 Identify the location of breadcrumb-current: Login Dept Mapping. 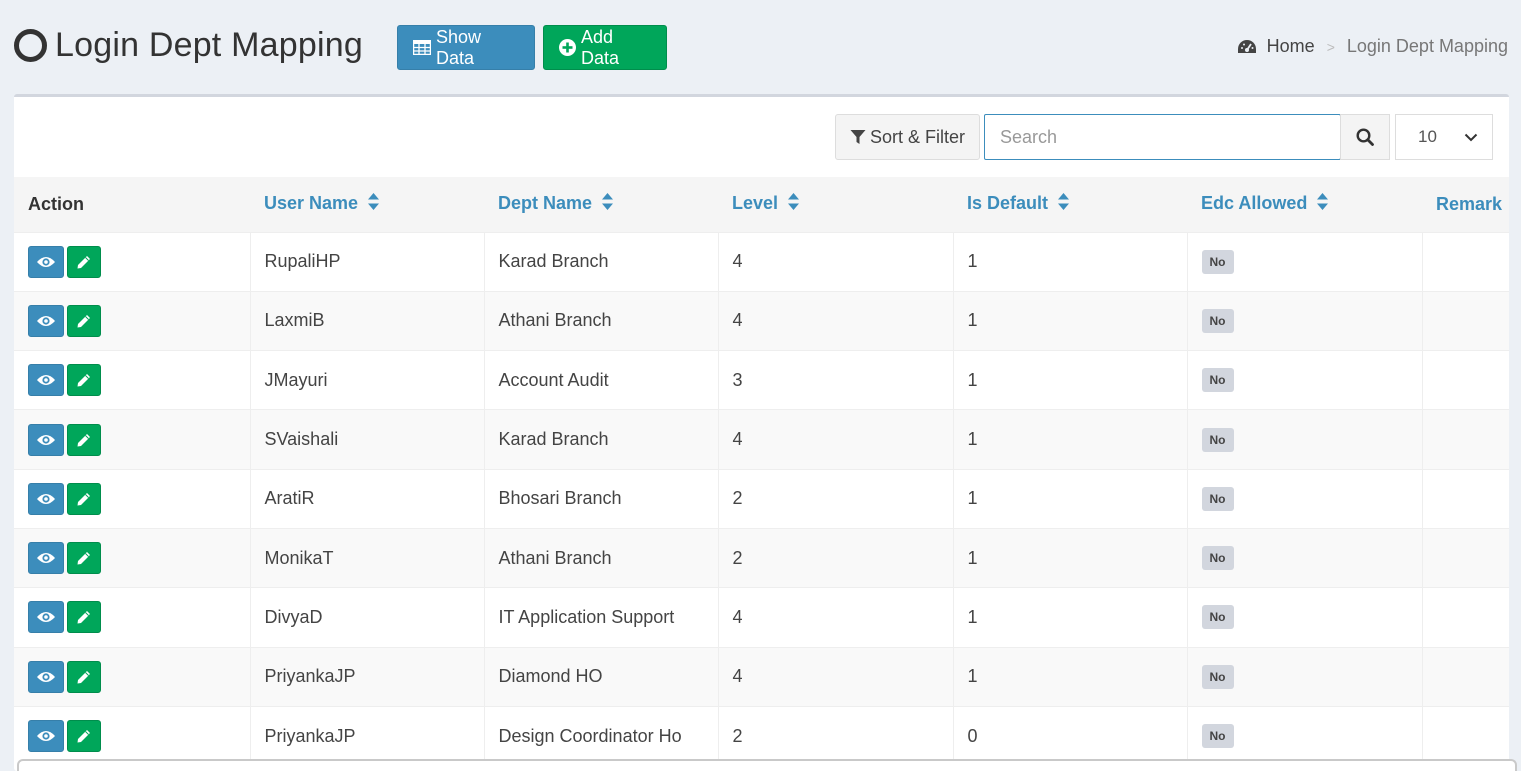
(1427, 46).